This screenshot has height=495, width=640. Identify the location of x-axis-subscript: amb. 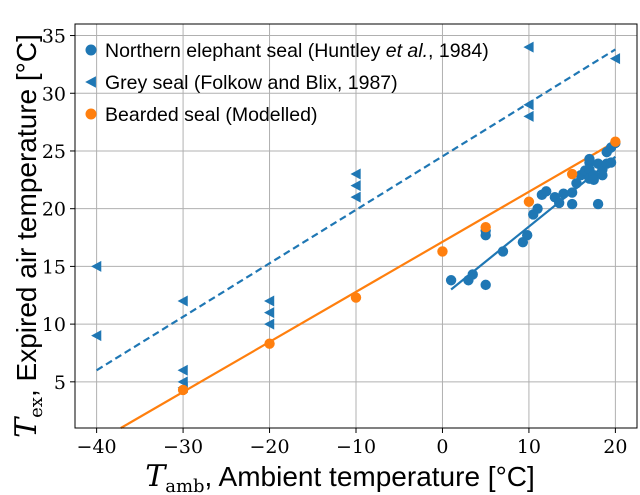
(184, 485).